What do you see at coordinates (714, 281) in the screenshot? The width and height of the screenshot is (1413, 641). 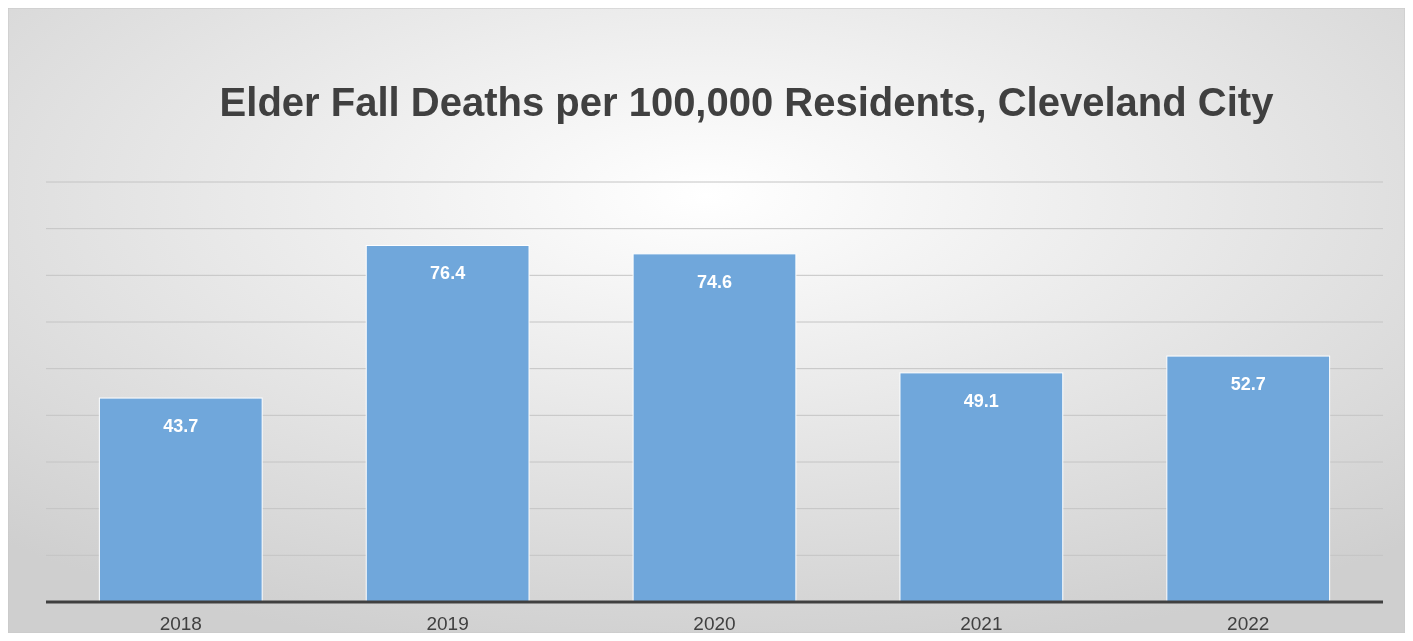 I see `data-label: 74.6` at bounding box center [714, 281].